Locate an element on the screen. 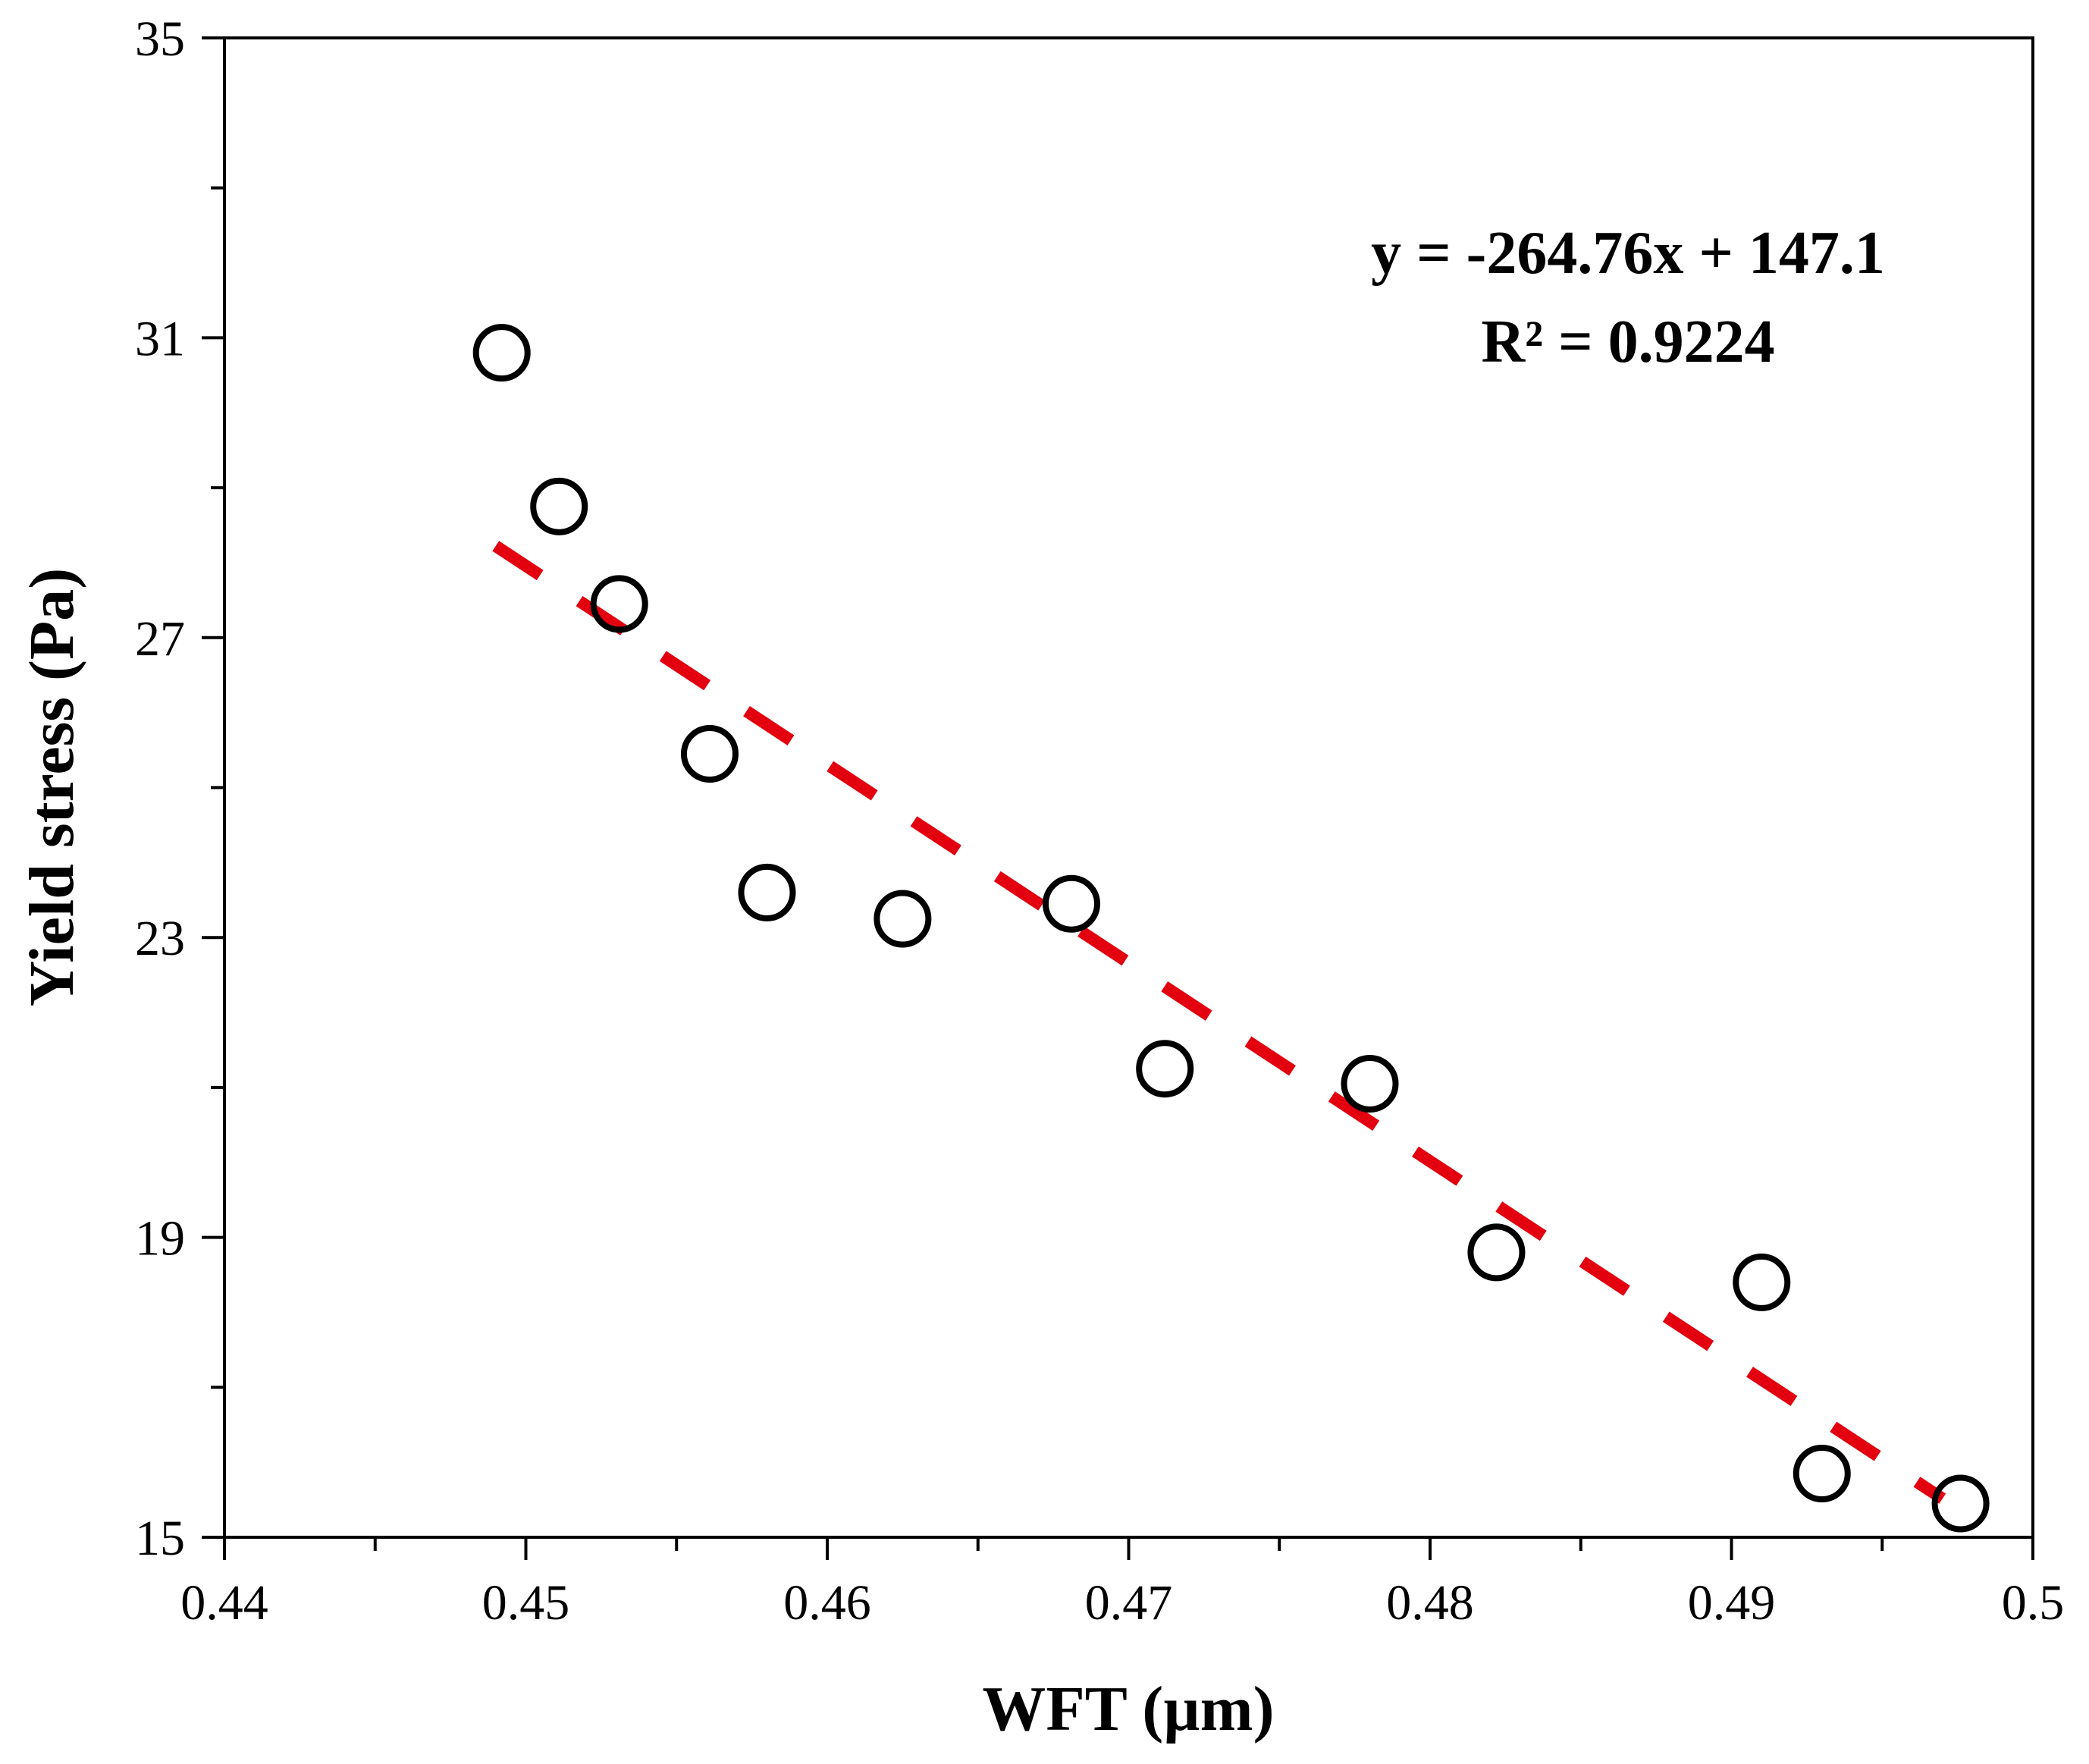 Image resolution: width=2089 pixels, height=1764 pixels. y-tick-label: 19 is located at coordinates (160, 1239).